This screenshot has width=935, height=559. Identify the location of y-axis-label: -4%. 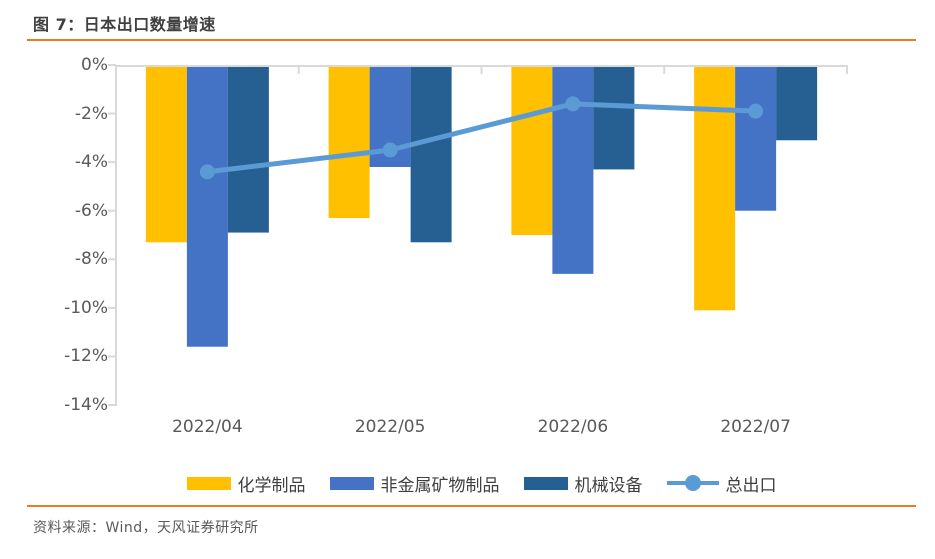
(91, 162).